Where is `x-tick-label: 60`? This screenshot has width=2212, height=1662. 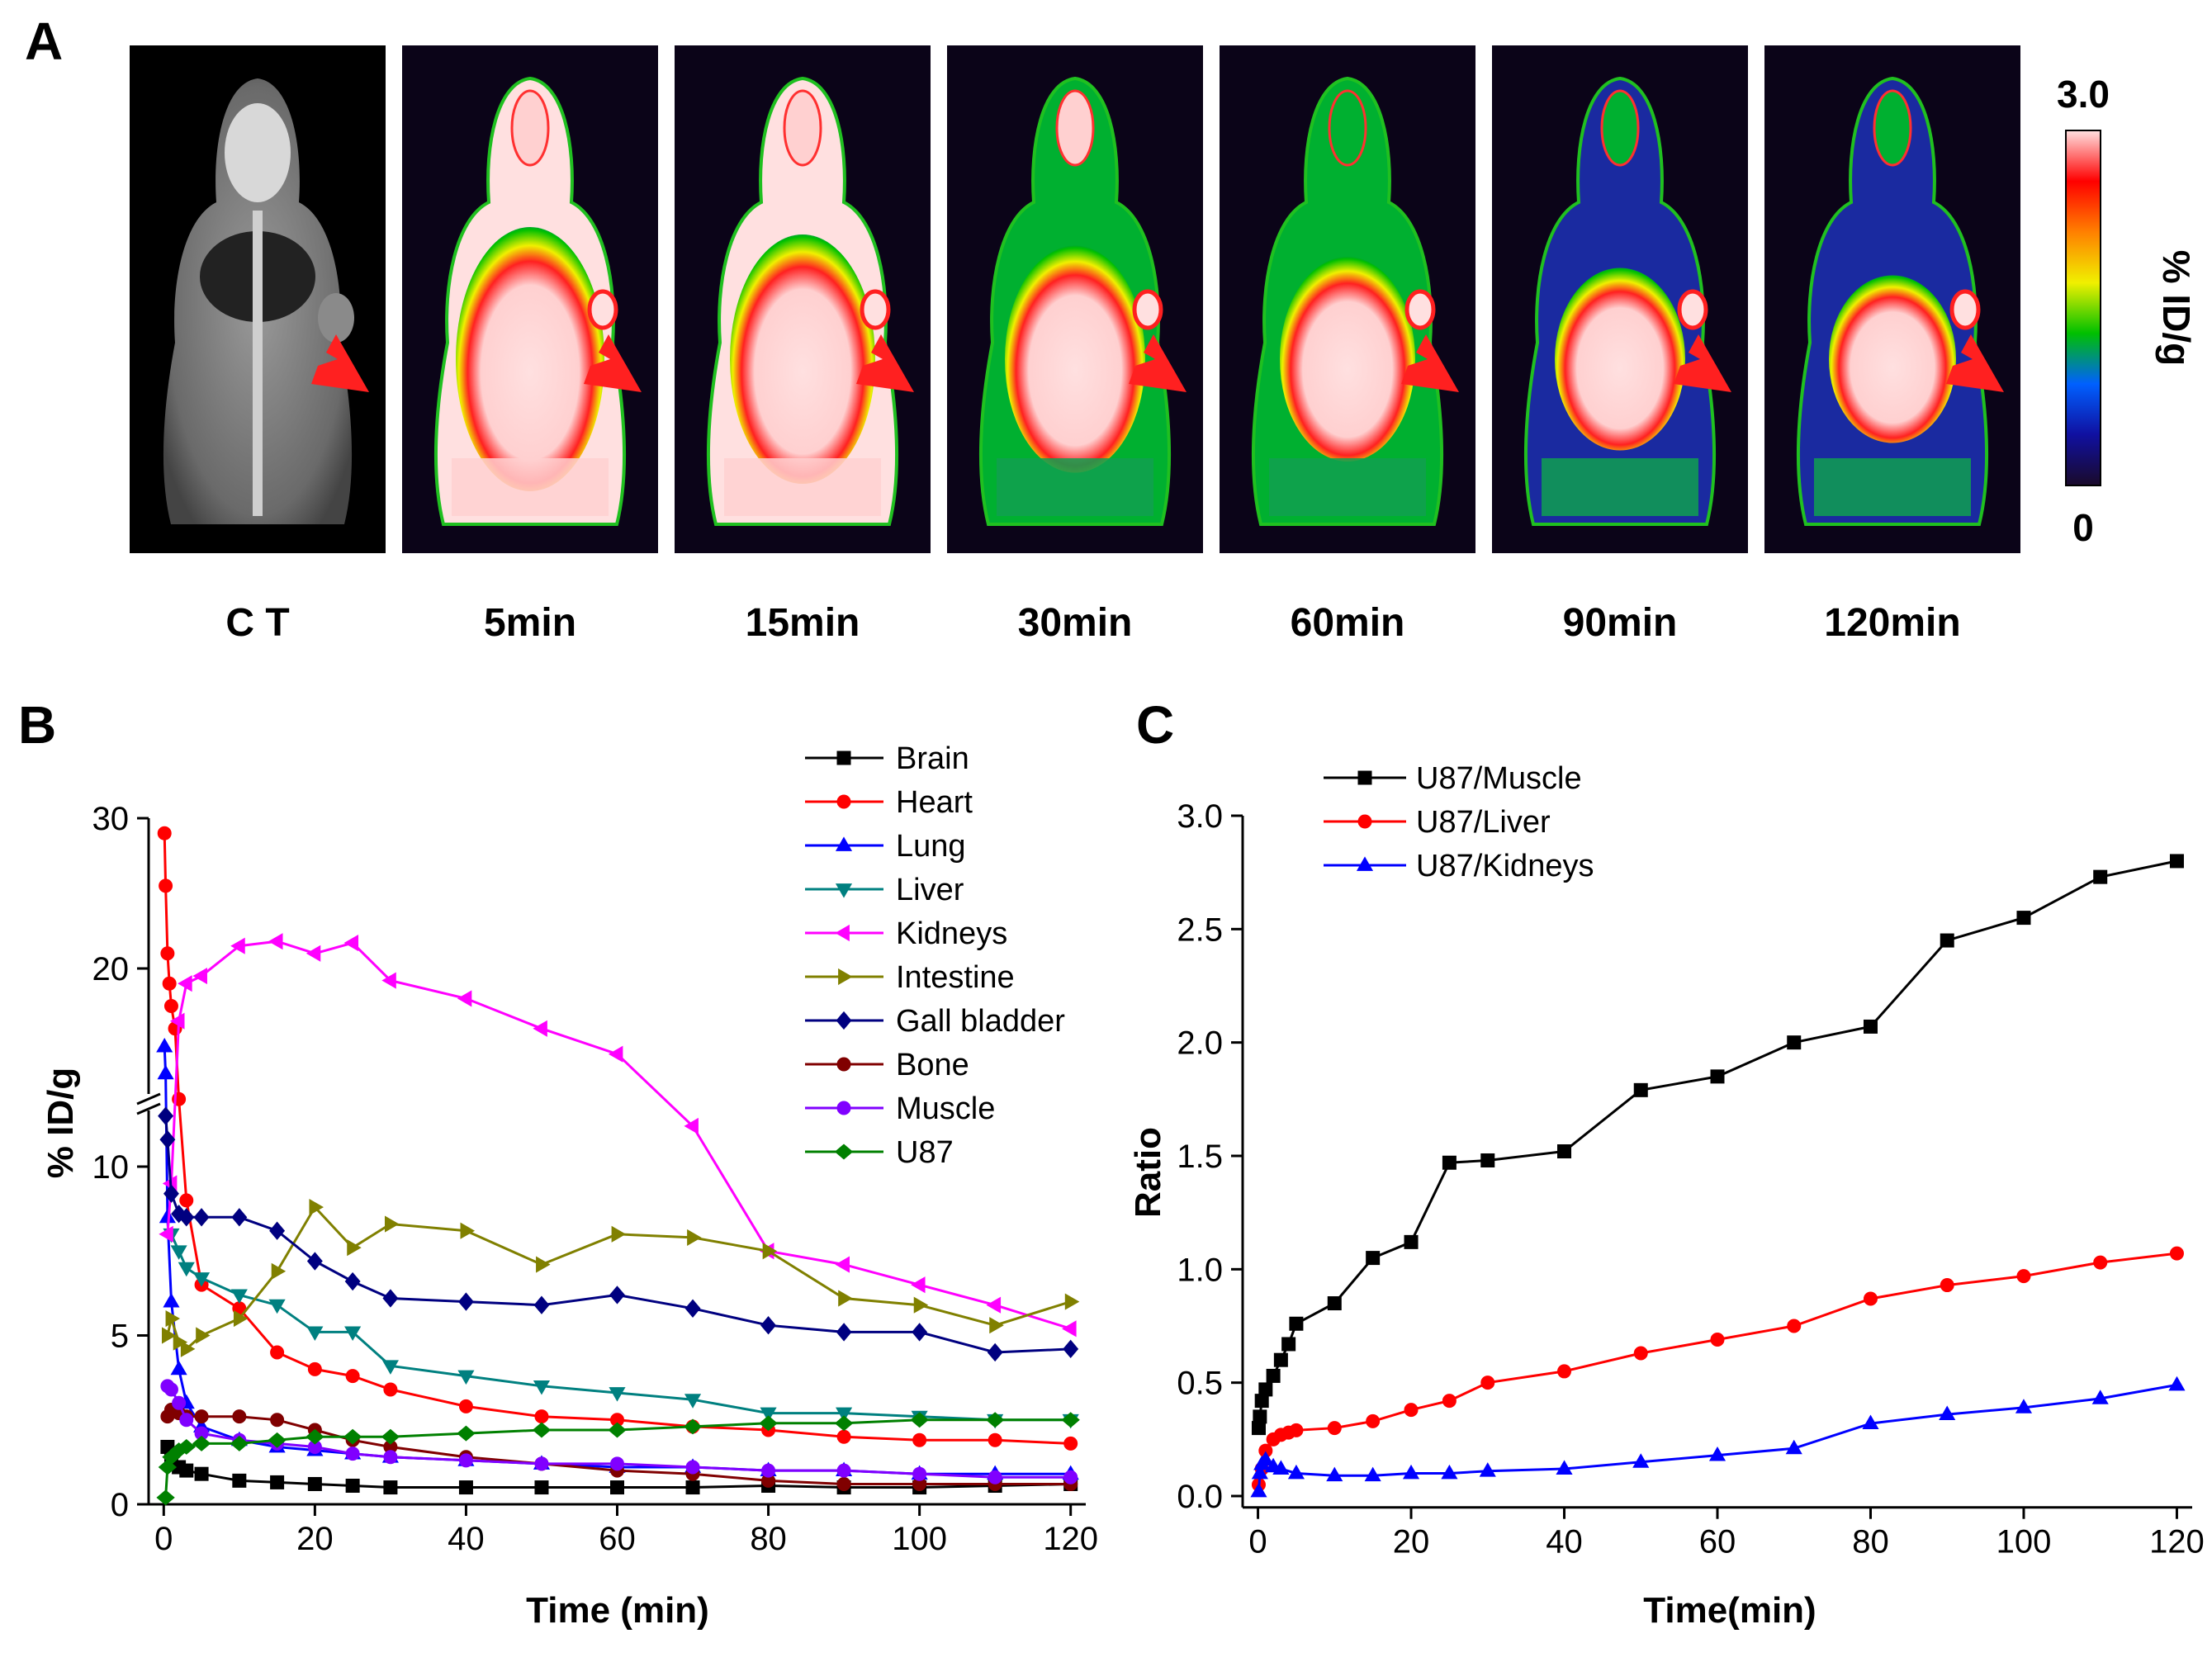
x-tick-label: 60 is located at coordinates (617, 1539).